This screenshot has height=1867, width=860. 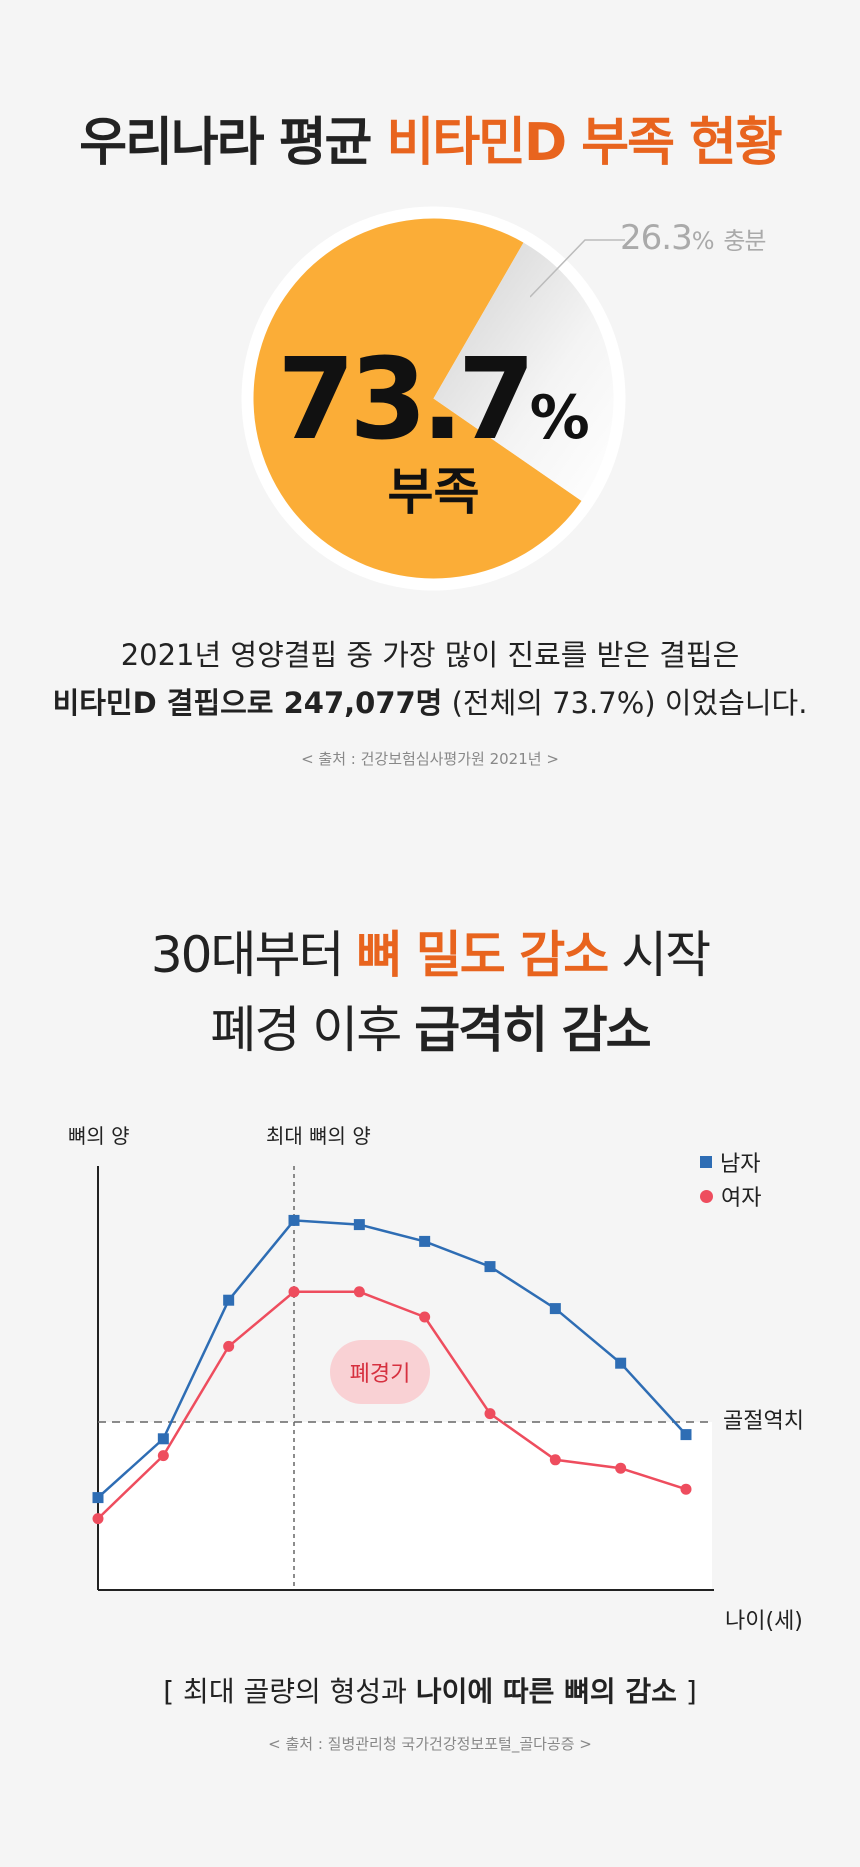 What do you see at coordinates (482, 955) in the screenshot?
I see `section2-title-1-highlight: 뼈 밀도 감소` at bounding box center [482, 955].